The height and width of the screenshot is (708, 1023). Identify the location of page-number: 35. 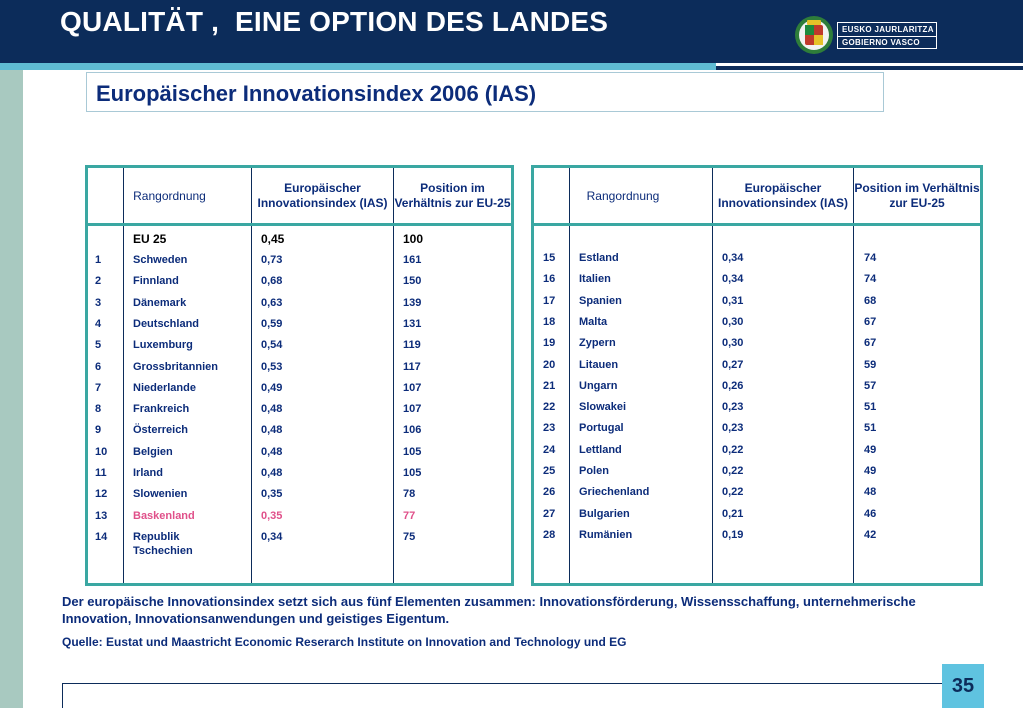
(963, 685).